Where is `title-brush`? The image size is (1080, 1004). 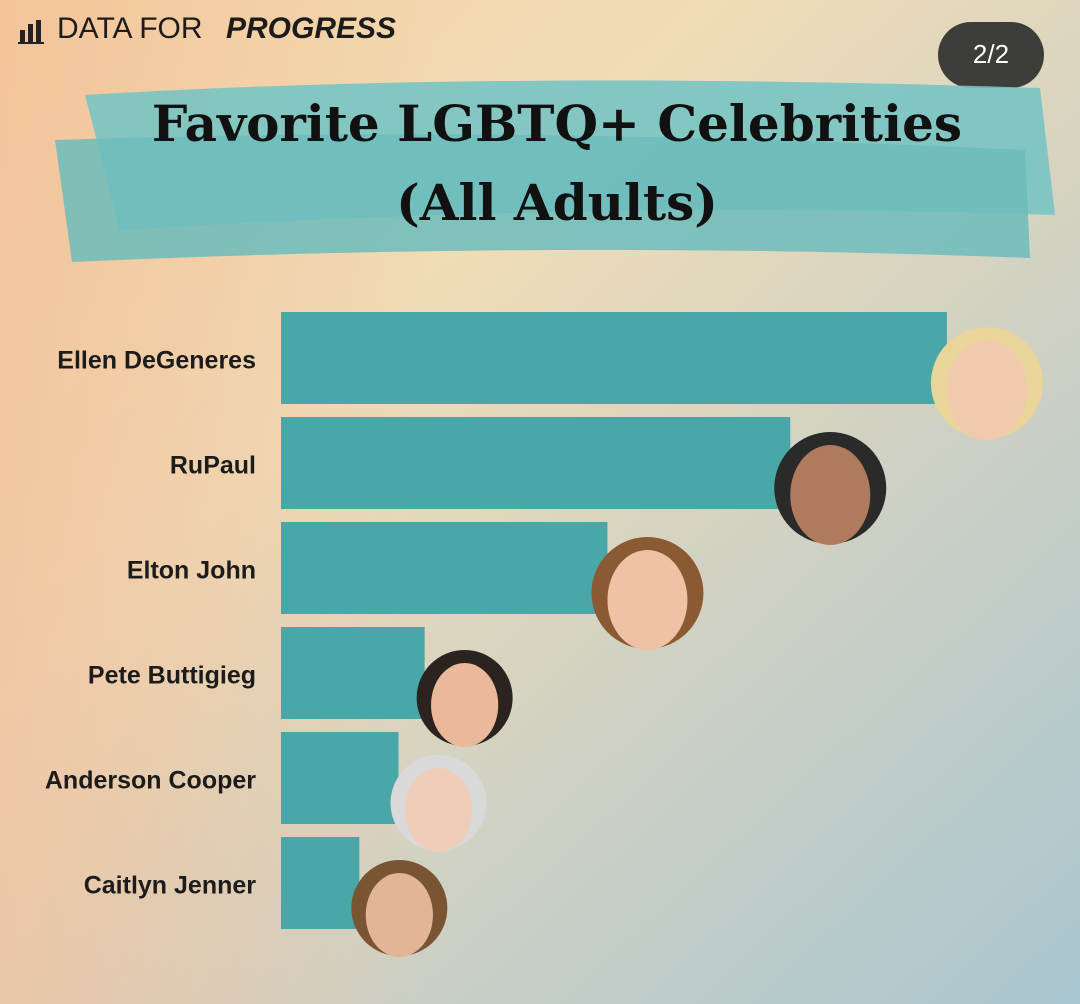
title-brush is located at coordinates (542, 198).